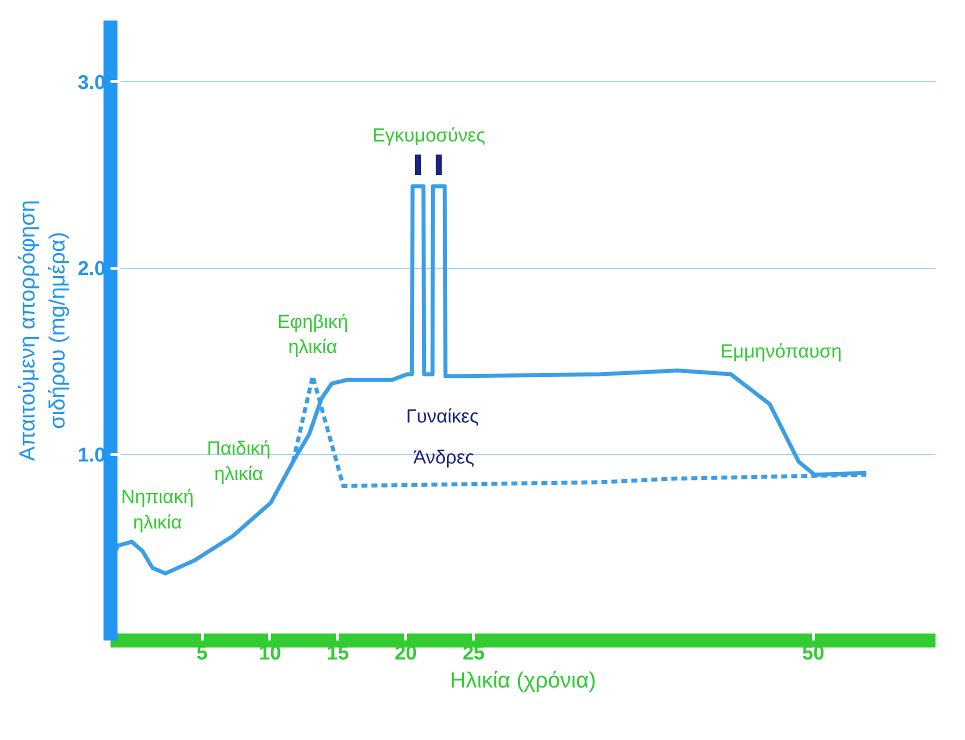 The height and width of the screenshot is (740, 965). What do you see at coordinates (42, 331) in the screenshot?
I see `y-axis-title: Απαιτούμενη απορρόφηση σιδήρου (mg/ημέρα)` at bounding box center [42, 331].